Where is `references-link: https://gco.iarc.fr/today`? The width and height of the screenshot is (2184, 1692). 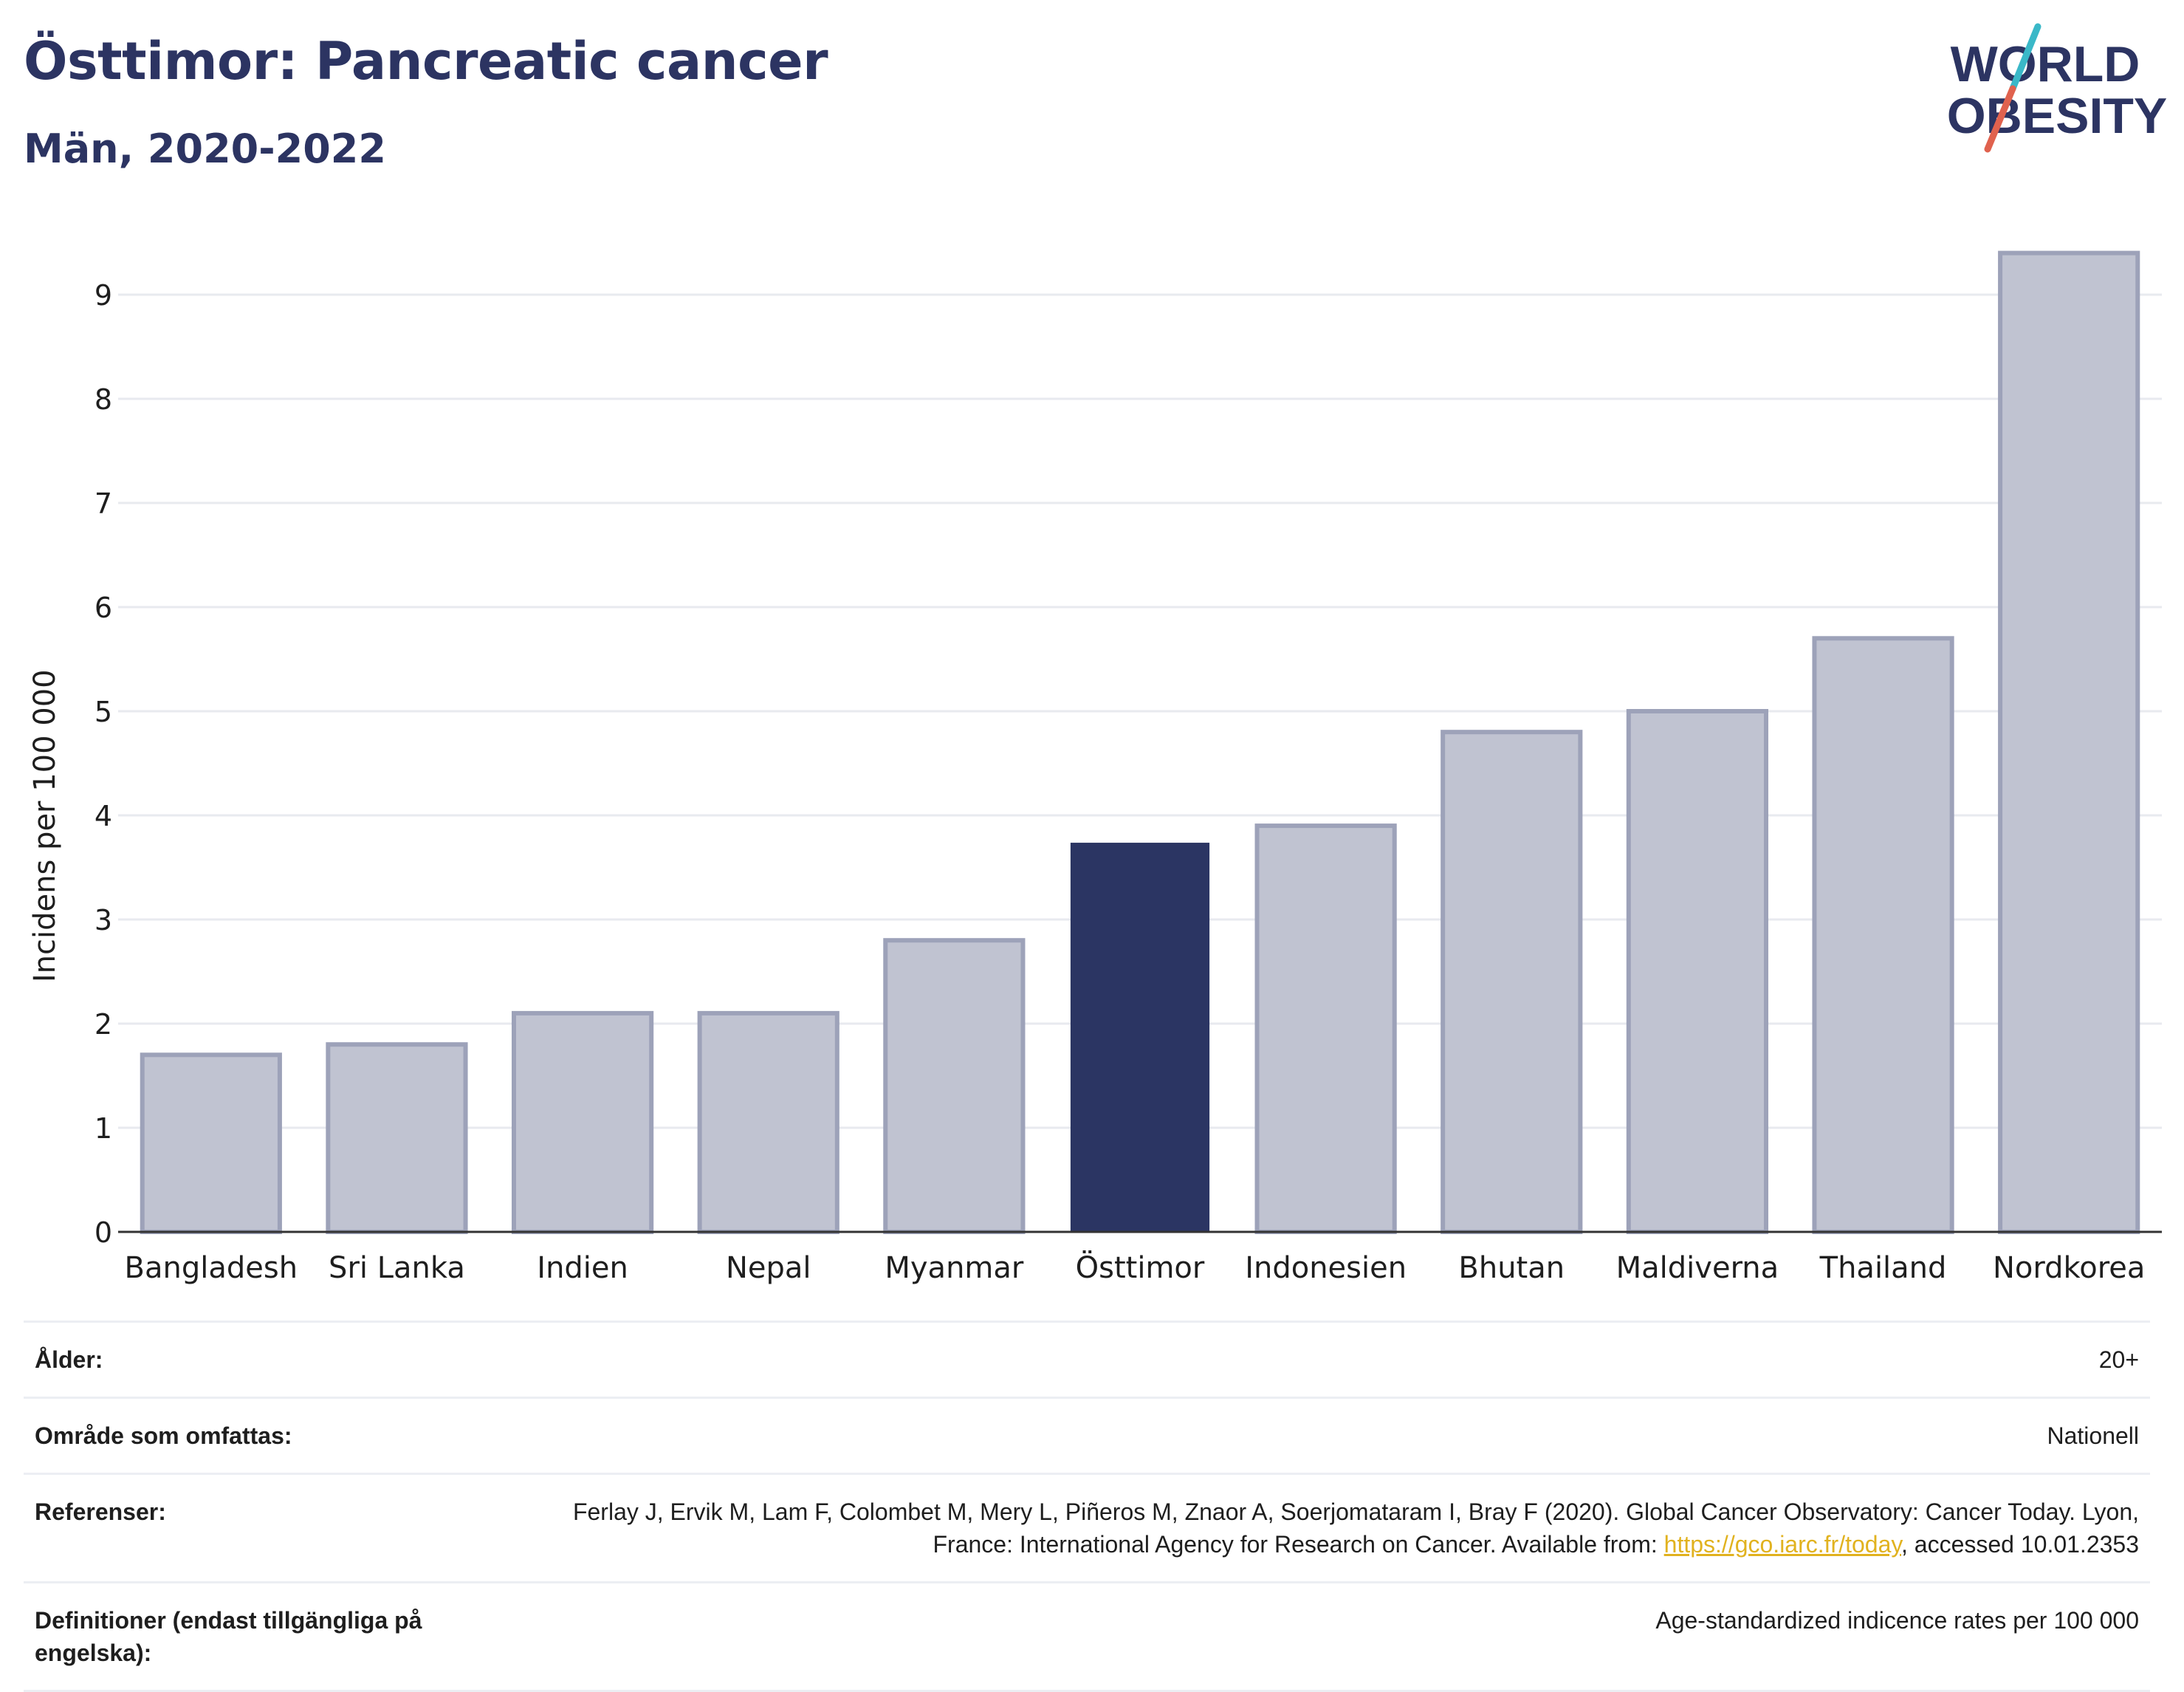
references-link: https://gco.iarc.fr/today is located at coordinates (1782, 1544).